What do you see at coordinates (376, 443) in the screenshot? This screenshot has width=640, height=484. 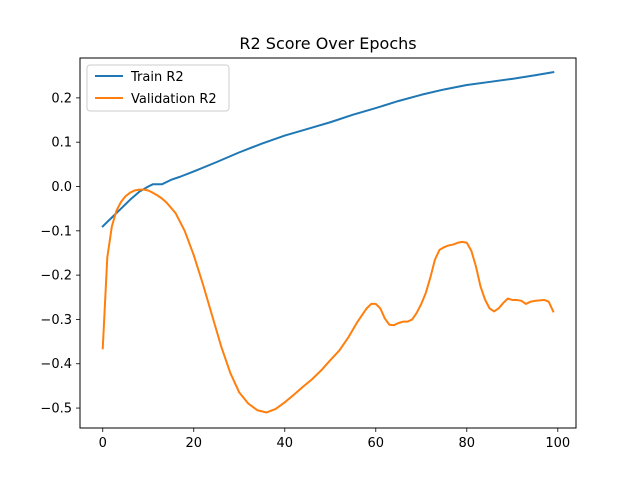 I see `x-tick-label: 60` at bounding box center [376, 443].